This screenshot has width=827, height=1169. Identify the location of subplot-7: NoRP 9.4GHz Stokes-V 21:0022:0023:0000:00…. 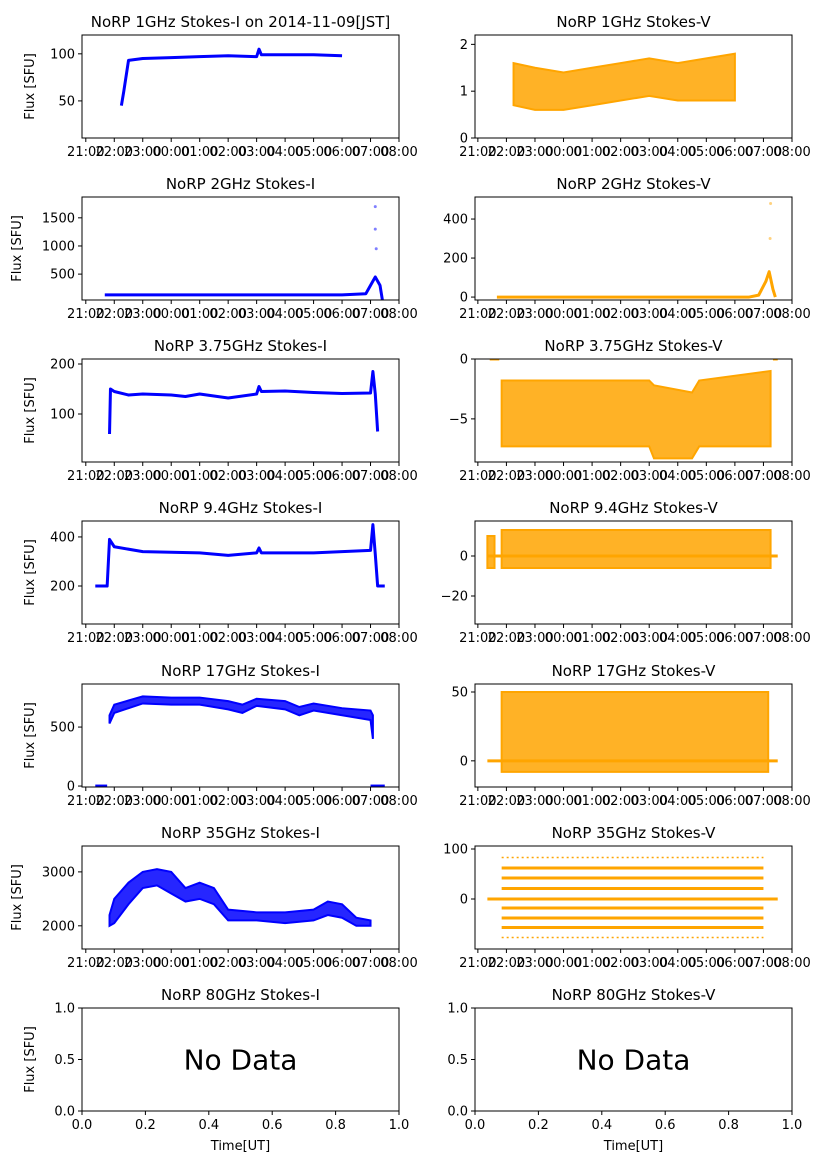
(626, 572).